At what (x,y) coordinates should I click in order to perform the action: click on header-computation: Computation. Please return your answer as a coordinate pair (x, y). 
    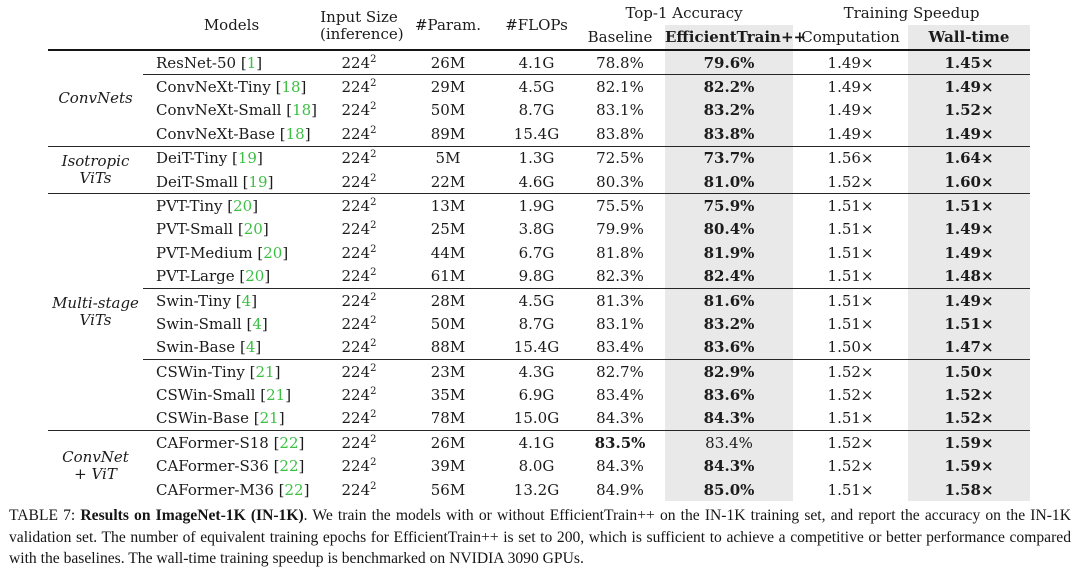
    Looking at the image, I should click on (851, 38).